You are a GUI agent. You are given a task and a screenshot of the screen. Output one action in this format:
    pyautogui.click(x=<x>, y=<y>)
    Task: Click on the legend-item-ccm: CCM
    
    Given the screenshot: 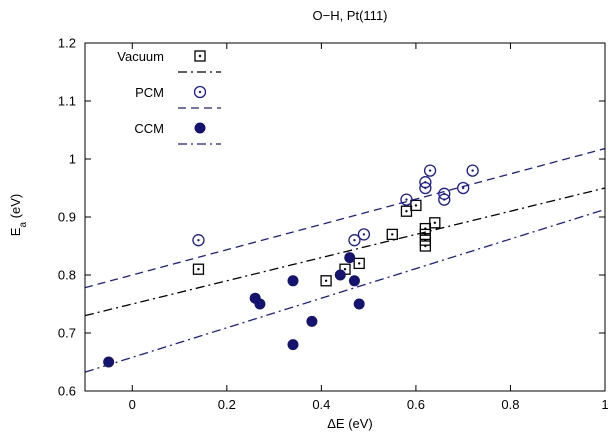 What is the action you would take?
    pyautogui.click(x=177, y=133)
    